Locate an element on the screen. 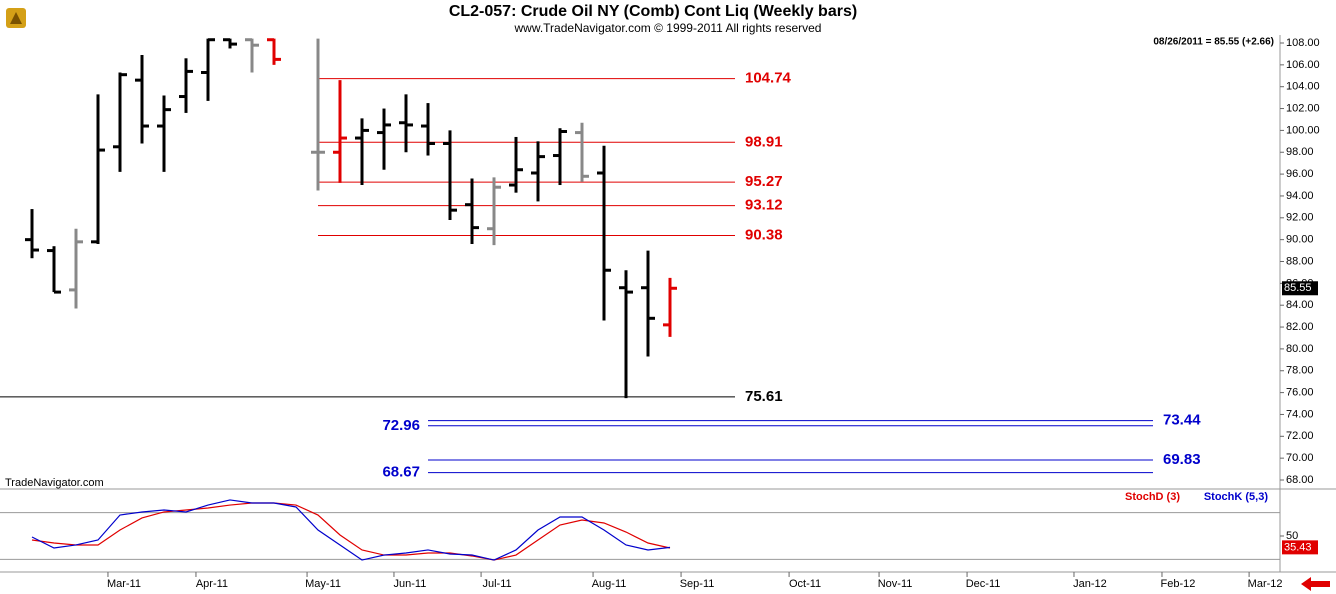 This screenshot has width=1336, height=594. last-value-box is located at coordinates (1300, 547).